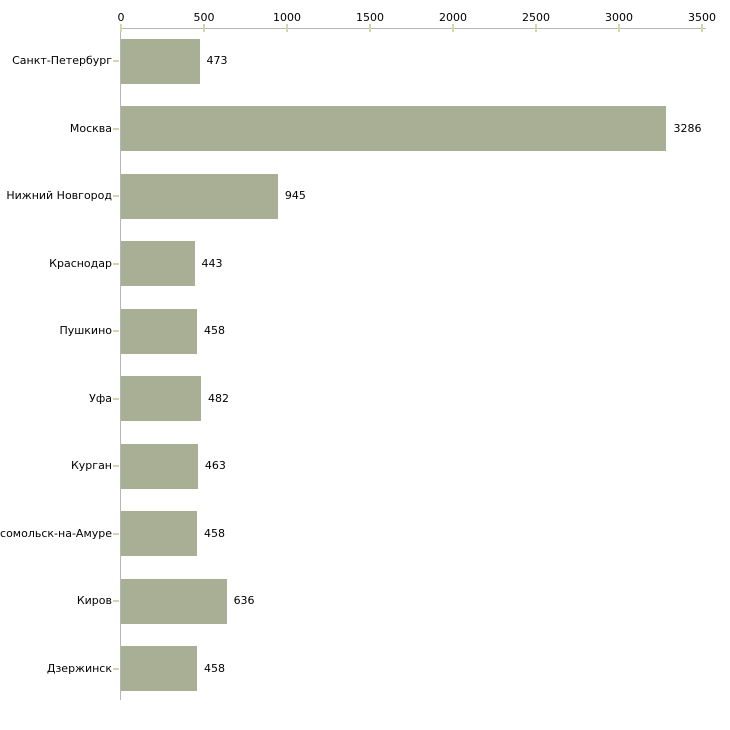  What do you see at coordinates (204, 17) in the screenshot?
I see `x-axis-tick-label: 500` at bounding box center [204, 17].